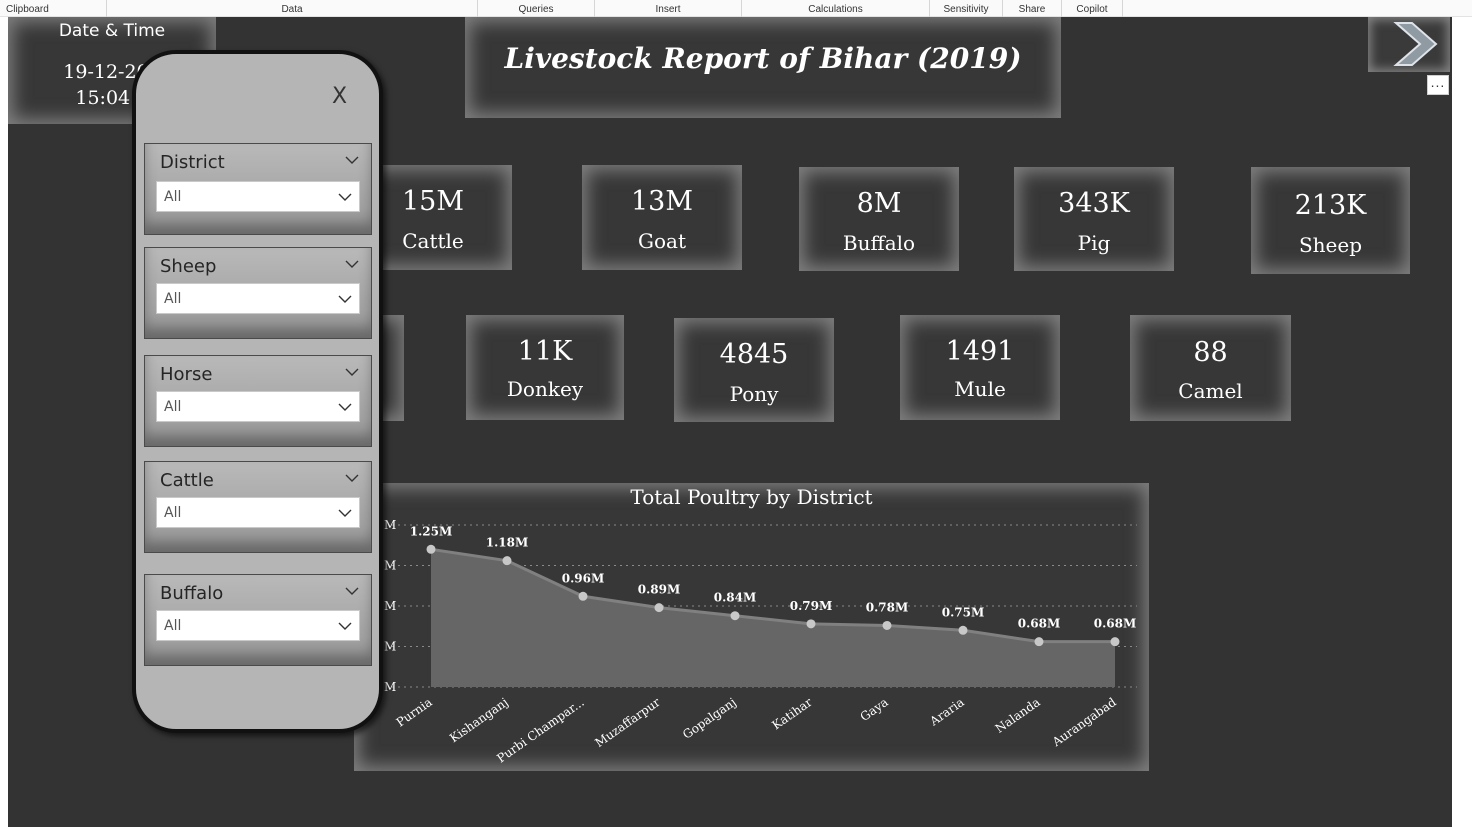  Describe the element at coordinates (751, 497) in the screenshot. I see `chart-title: Total Poultry by District` at that location.